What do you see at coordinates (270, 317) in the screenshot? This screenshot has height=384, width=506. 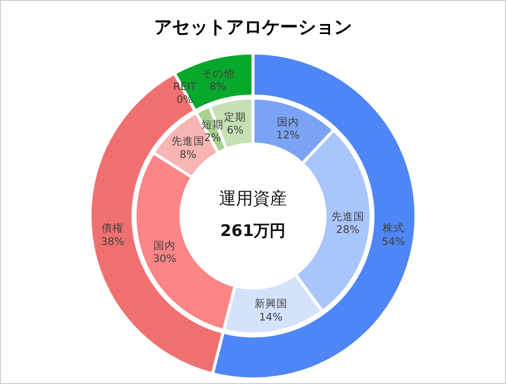 I see `data-label: 14%` at bounding box center [270, 317].